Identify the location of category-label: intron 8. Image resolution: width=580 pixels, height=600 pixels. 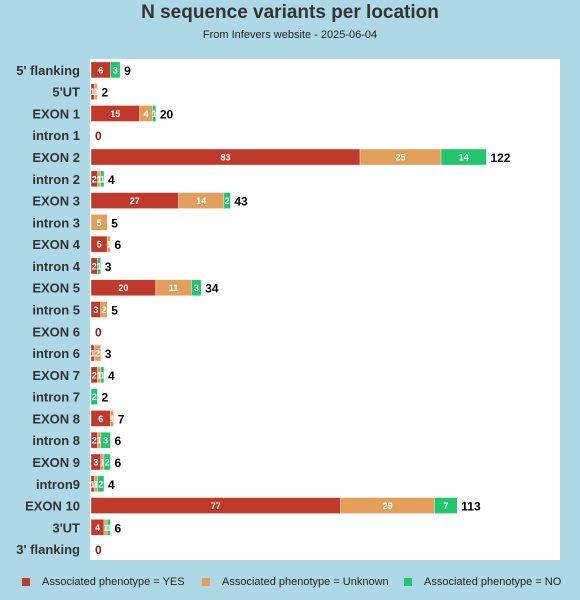
(56, 440).